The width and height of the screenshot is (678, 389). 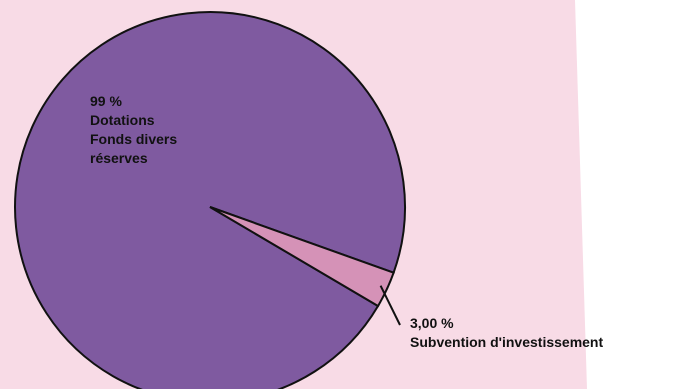 What do you see at coordinates (302, 257) in the screenshot?
I see `pie-slice-subvention` at bounding box center [302, 257].